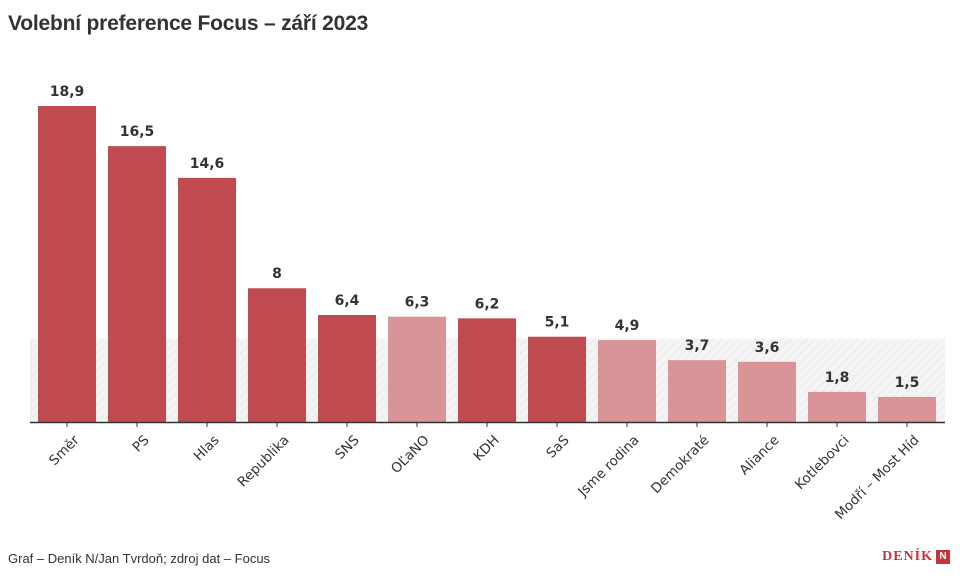 The image size is (960, 579). I want to click on x-tick-label: Republika, so click(264, 461).